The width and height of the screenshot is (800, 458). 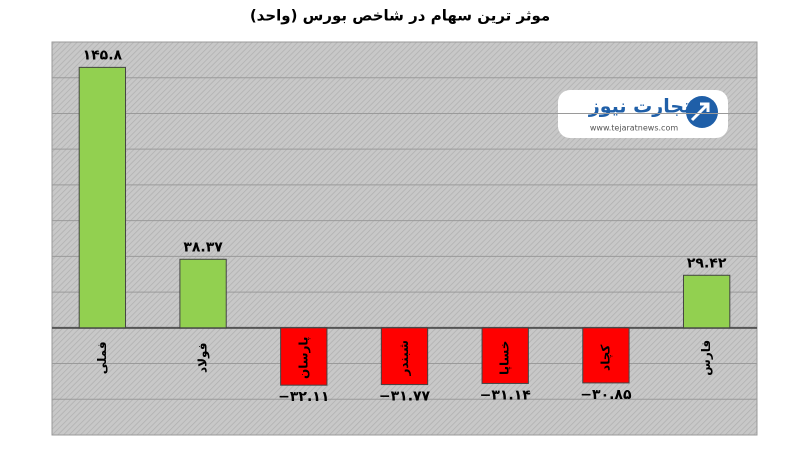 What do you see at coordinates (203, 247) in the screenshot?
I see `value-label: ۳۸.۳۷` at bounding box center [203, 247].